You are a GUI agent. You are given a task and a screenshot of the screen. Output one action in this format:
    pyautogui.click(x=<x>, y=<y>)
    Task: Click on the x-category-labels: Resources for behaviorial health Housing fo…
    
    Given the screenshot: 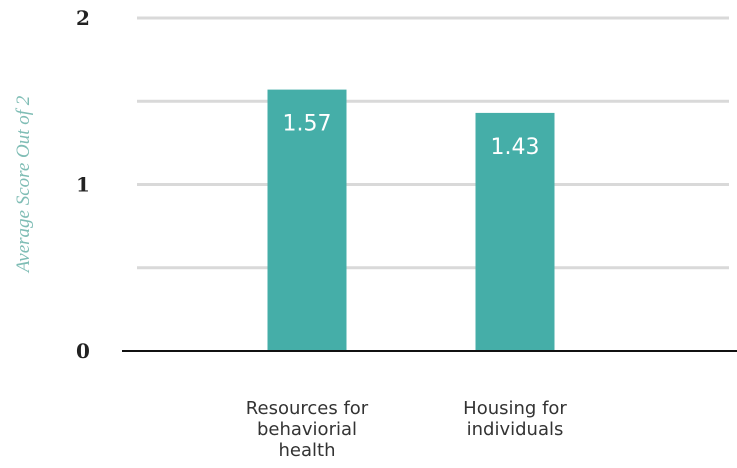 What is the action you would take?
    pyautogui.click(x=407, y=429)
    